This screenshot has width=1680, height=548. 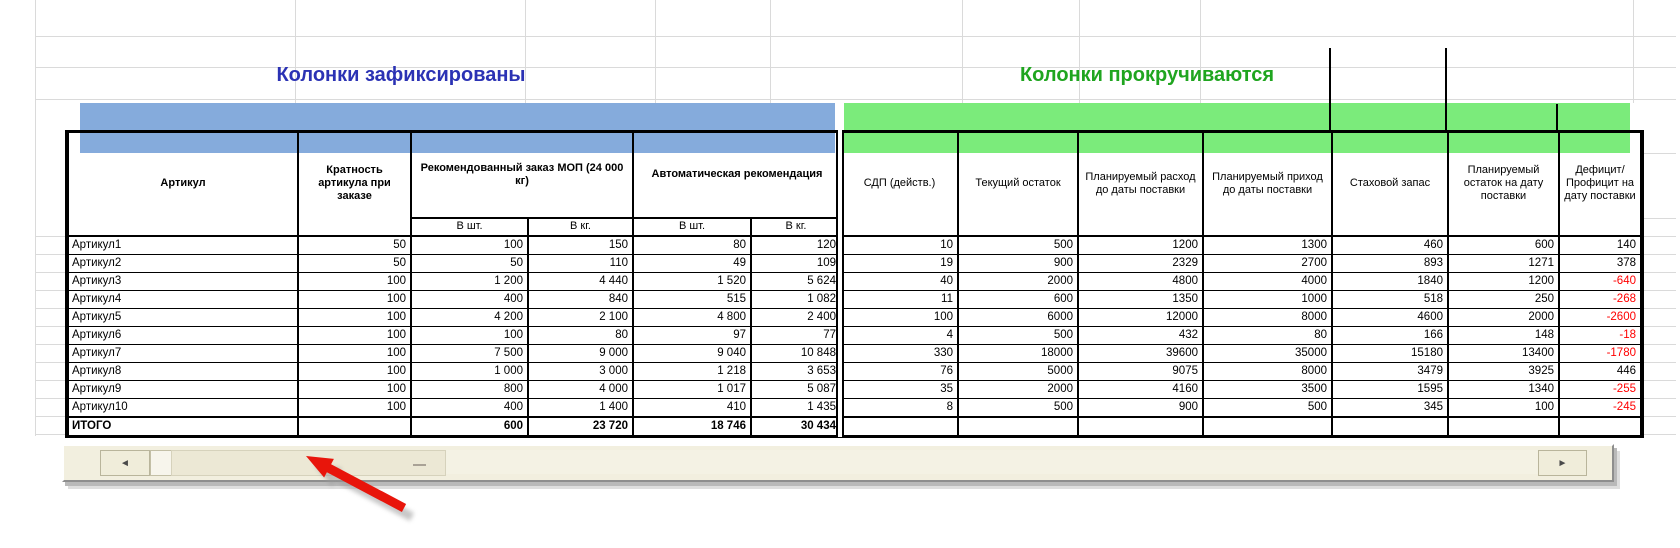 What do you see at coordinates (1018, 353) in the screenshot?
I see `value-cell: 18000` at bounding box center [1018, 353].